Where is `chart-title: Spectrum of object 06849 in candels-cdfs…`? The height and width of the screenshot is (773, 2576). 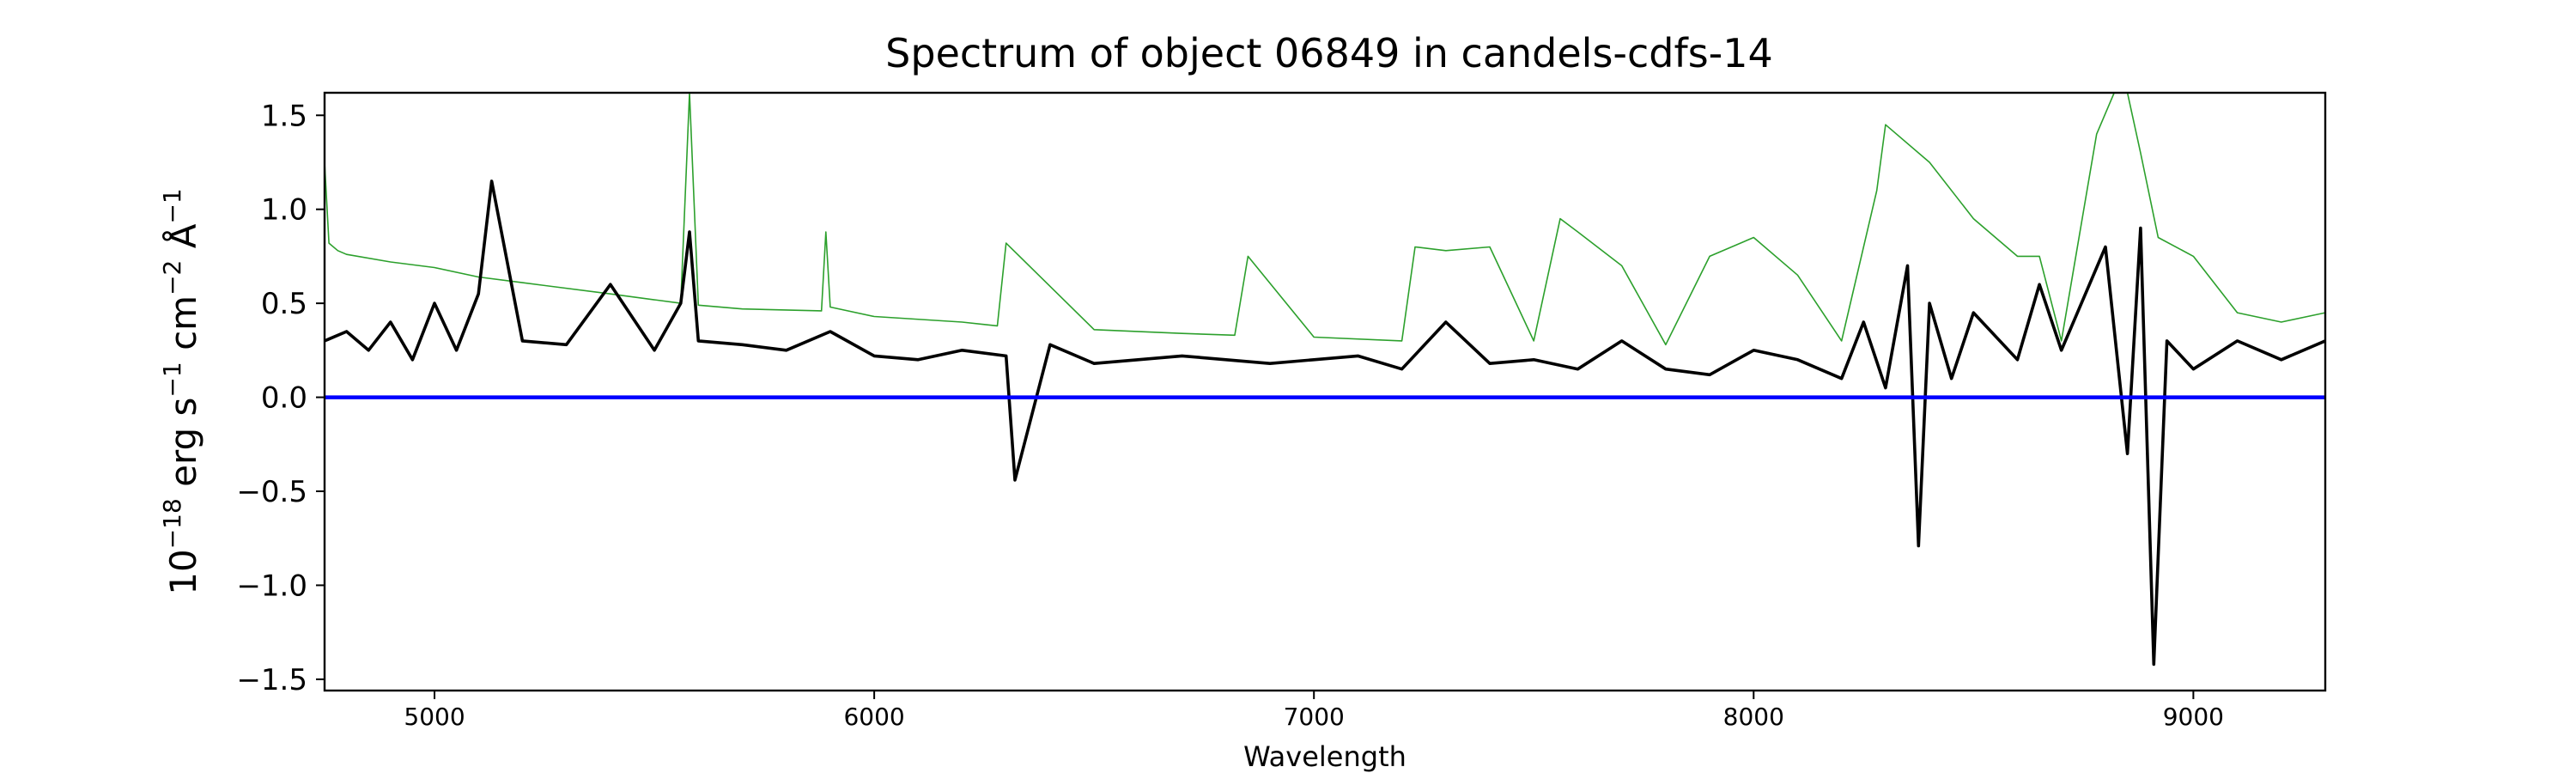
chart-title: Spectrum of object 06849 in candels-cdfs… is located at coordinates (1329, 53).